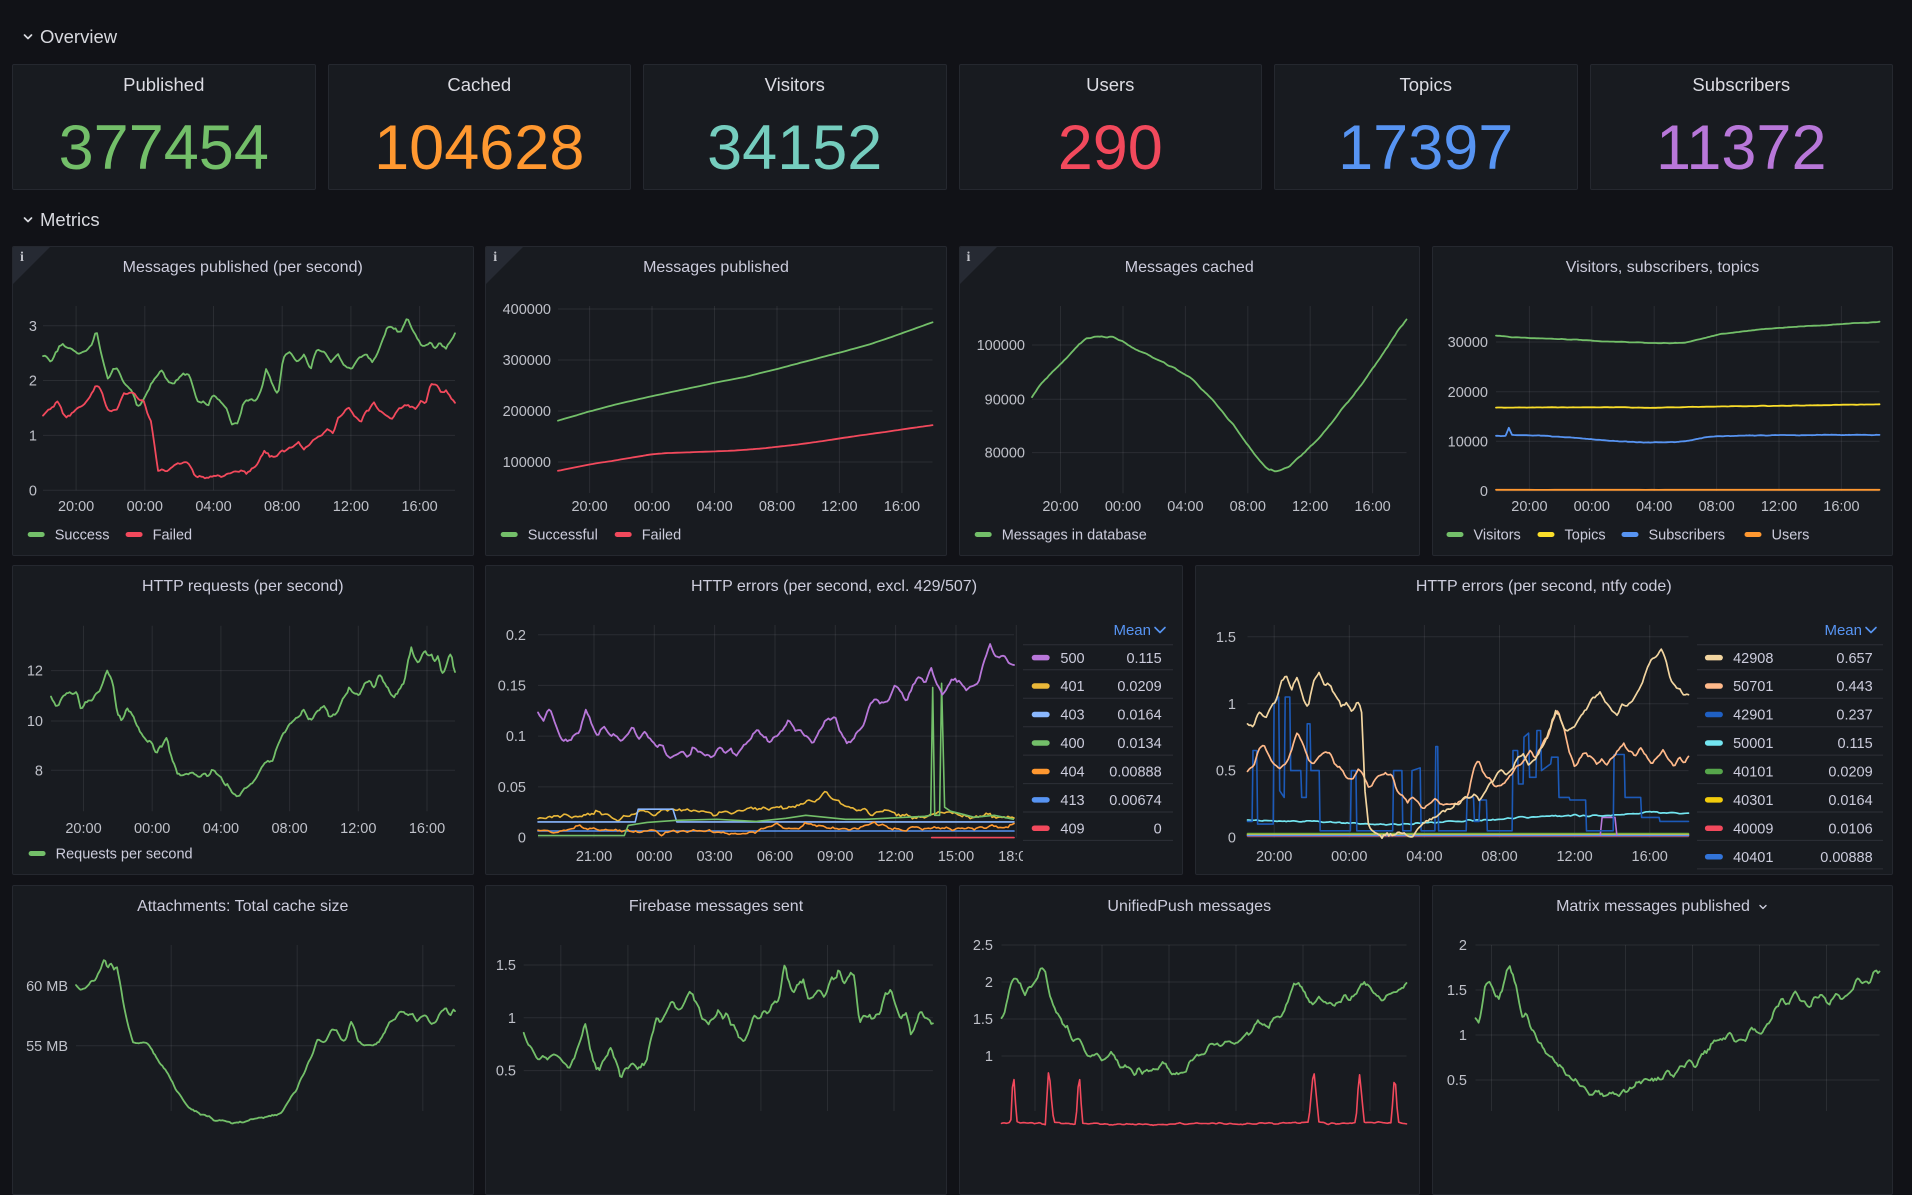 The width and height of the screenshot is (1912, 1195). I want to click on svg-text: Mean, so click(1843, 630).